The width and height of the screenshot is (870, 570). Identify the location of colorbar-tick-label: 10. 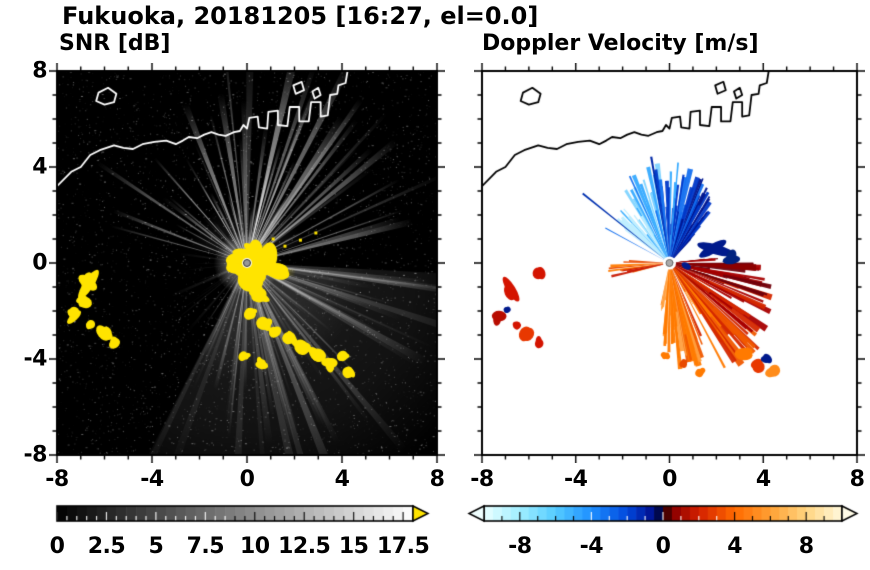
(254, 546).